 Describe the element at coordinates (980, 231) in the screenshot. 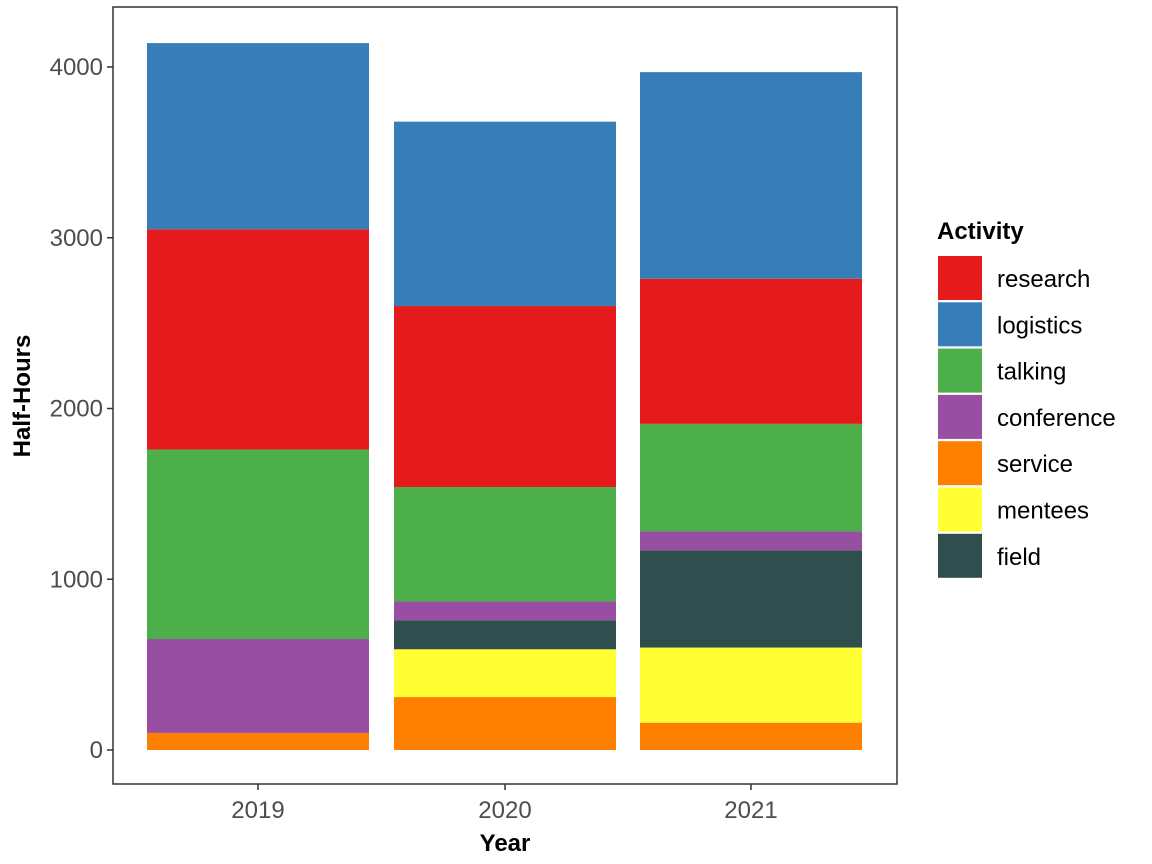

I see `legend-title: Activity` at that location.